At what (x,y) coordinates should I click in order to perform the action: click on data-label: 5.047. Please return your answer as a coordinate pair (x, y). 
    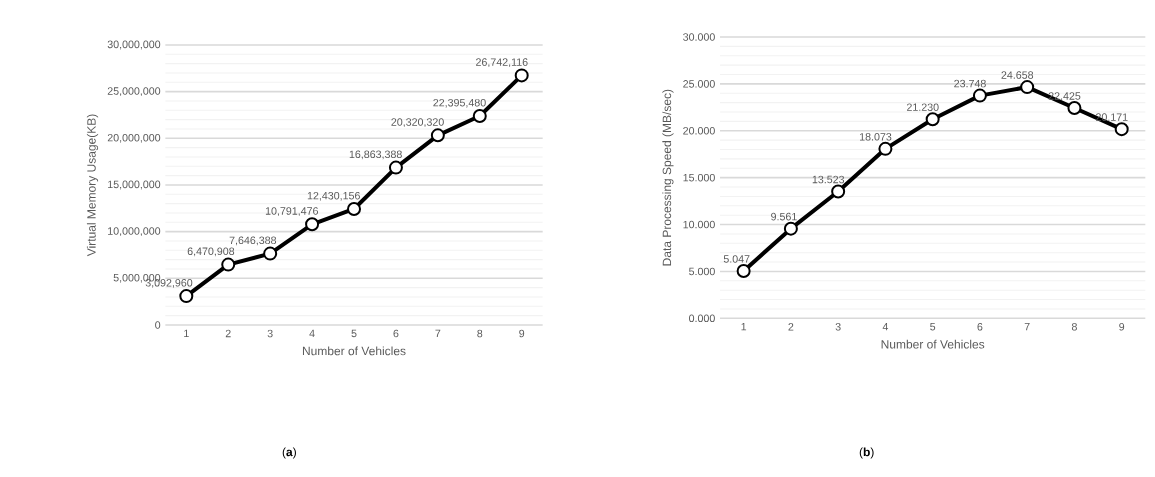
    Looking at the image, I should click on (736, 259).